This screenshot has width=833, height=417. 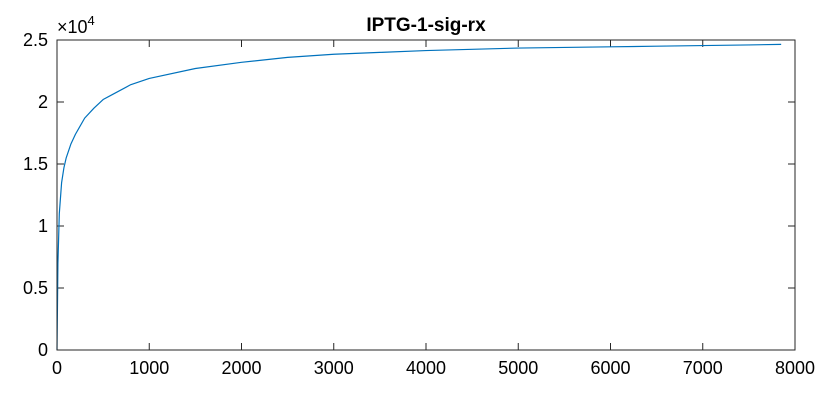 I want to click on y-tick-label: 1, so click(x=43, y=226).